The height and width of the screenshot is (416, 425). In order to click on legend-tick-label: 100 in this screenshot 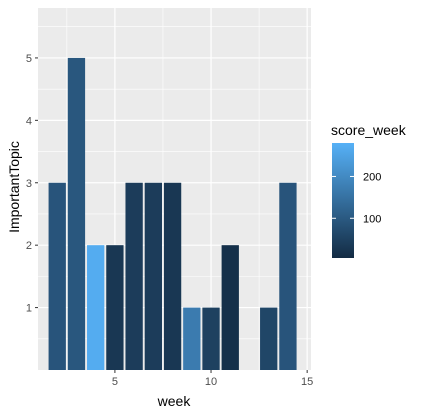, I will do `click(372, 219)`.